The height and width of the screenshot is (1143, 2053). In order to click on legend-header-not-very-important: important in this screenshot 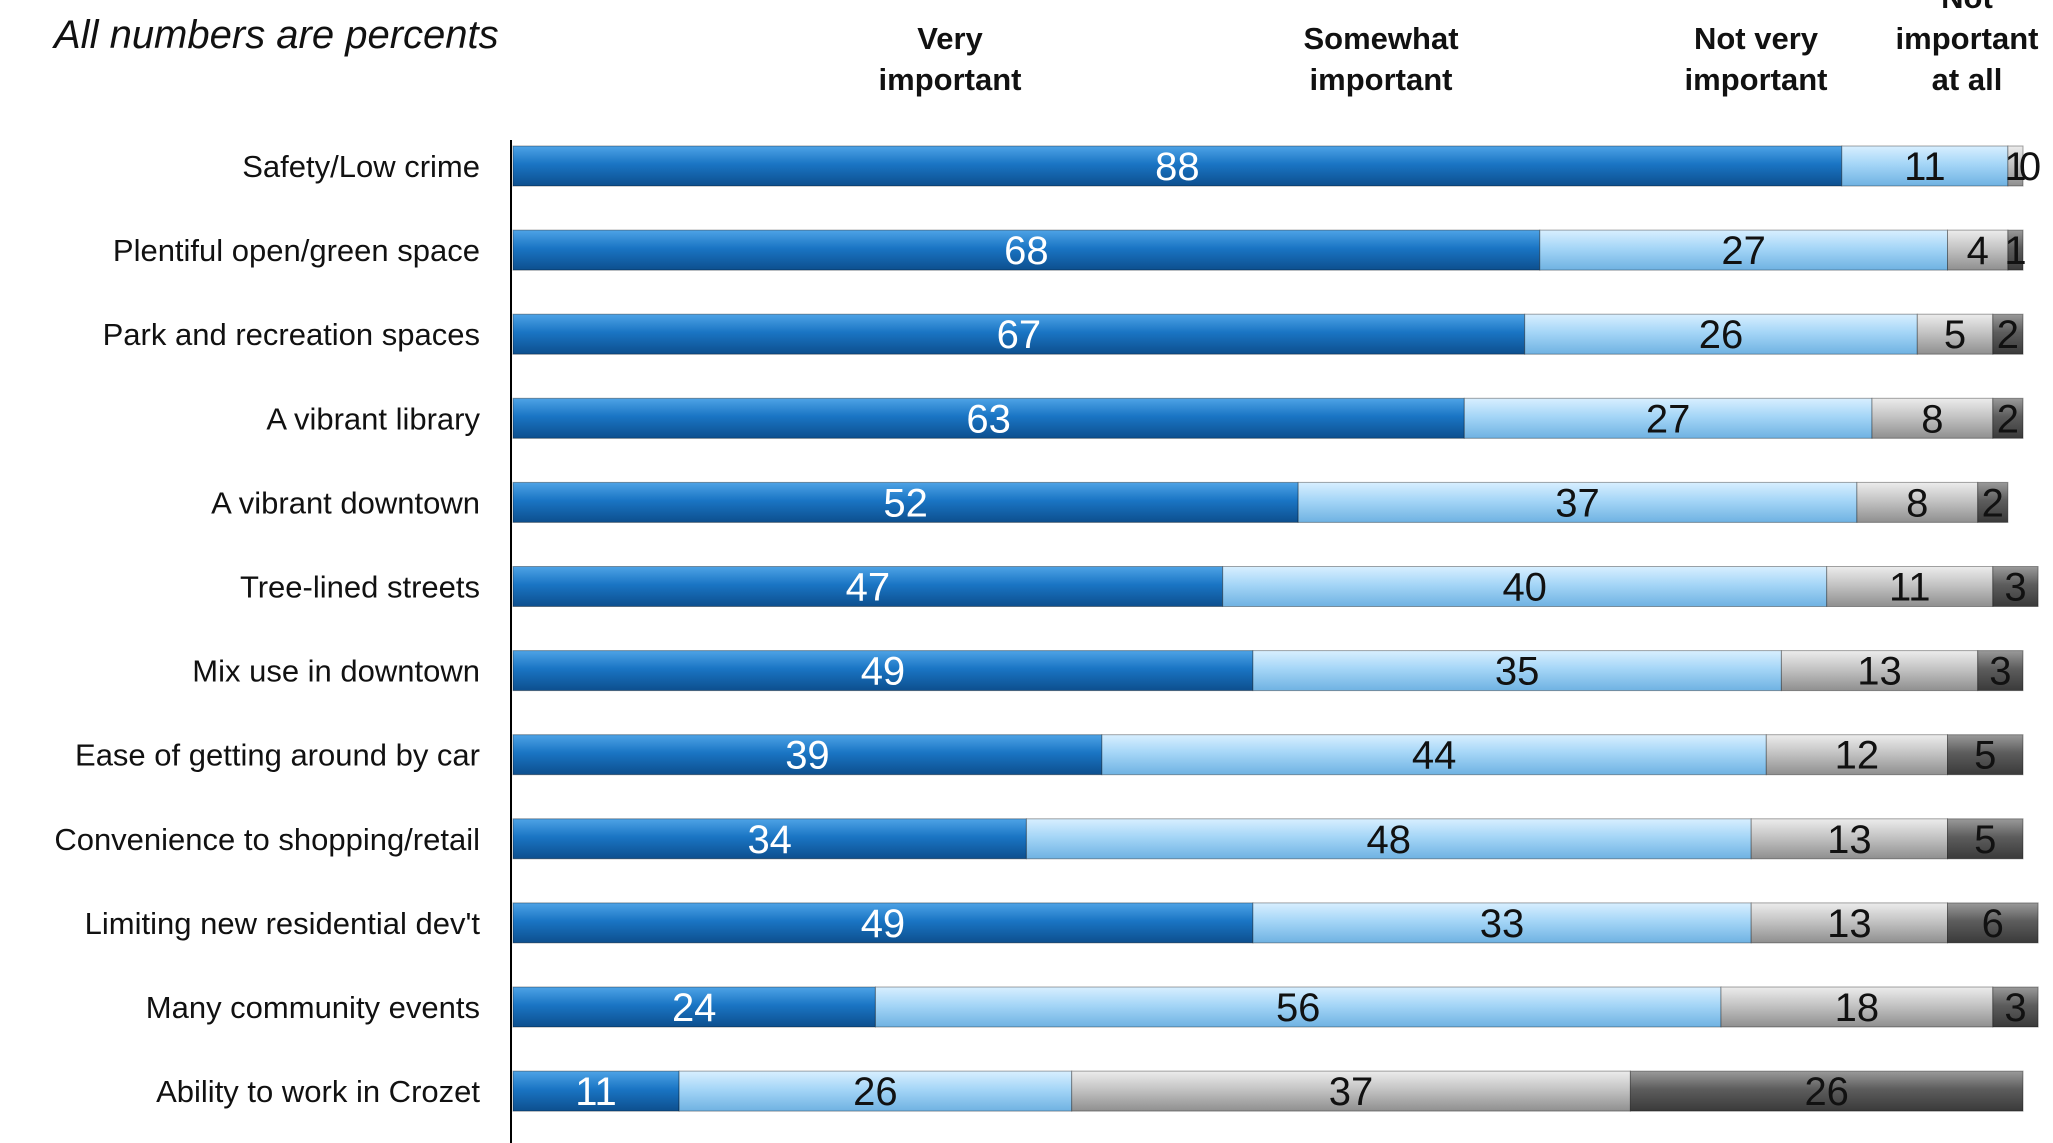, I will do `click(1756, 79)`.